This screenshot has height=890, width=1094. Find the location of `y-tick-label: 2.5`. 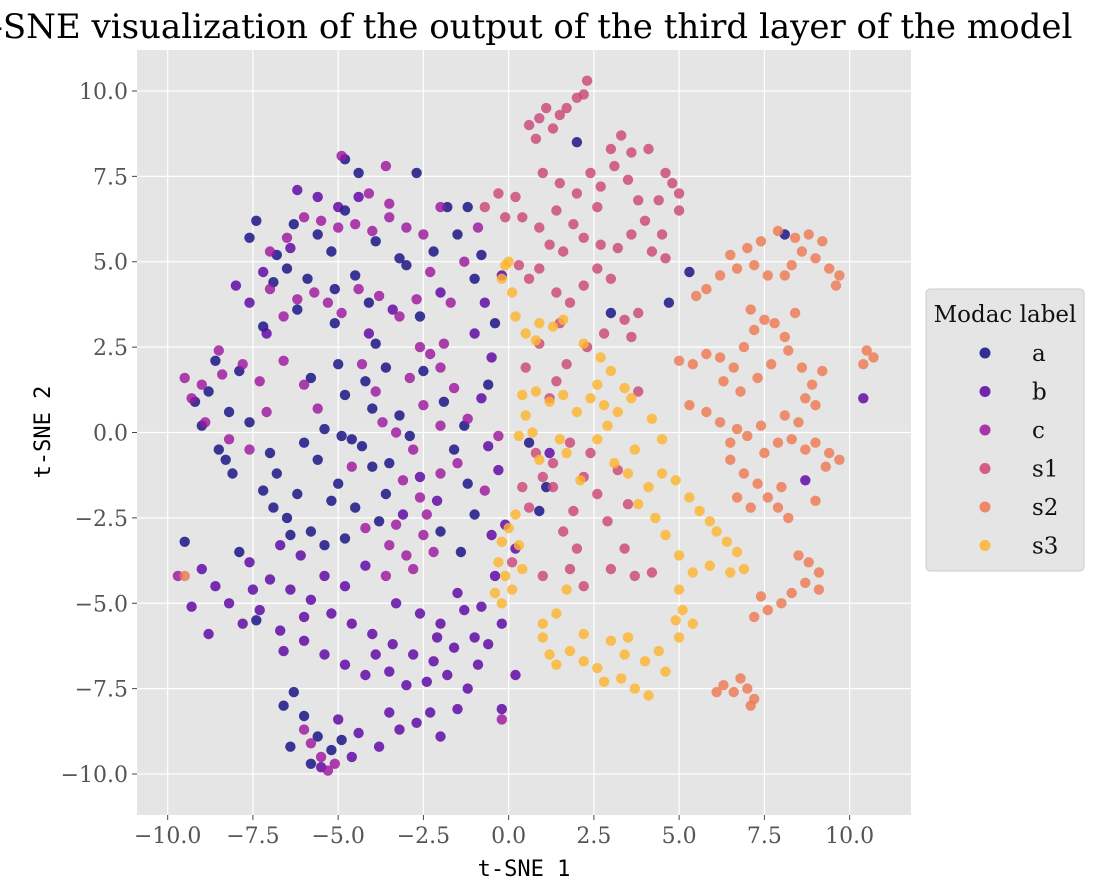

y-tick-label: 2.5 is located at coordinates (110, 348).